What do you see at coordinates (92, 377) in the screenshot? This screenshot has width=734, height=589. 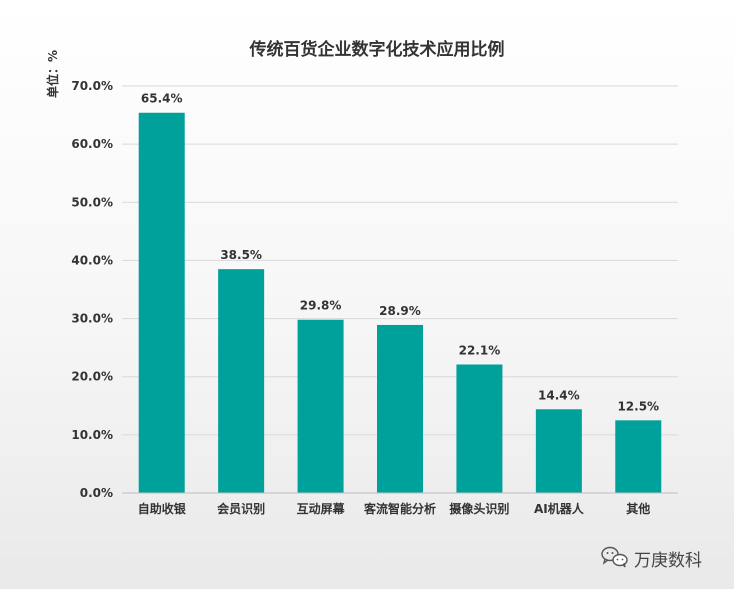 I see `y-tick-label: 20.0%` at bounding box center [92, 377].